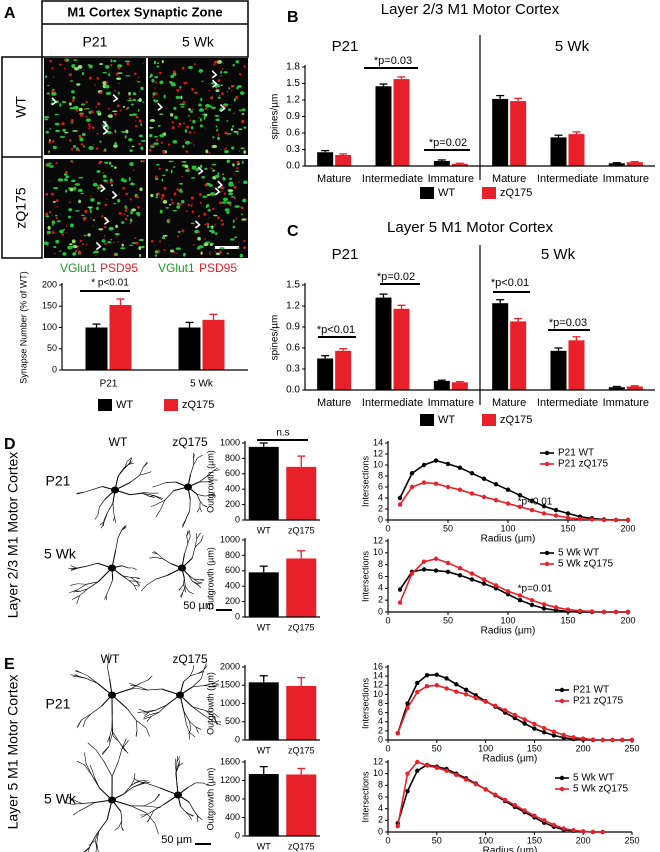 This screenshot has width=660, height=852. Describe the element at coordinates (378, 694) in the screenshot. I see `y-tick-label: 10` at that location.